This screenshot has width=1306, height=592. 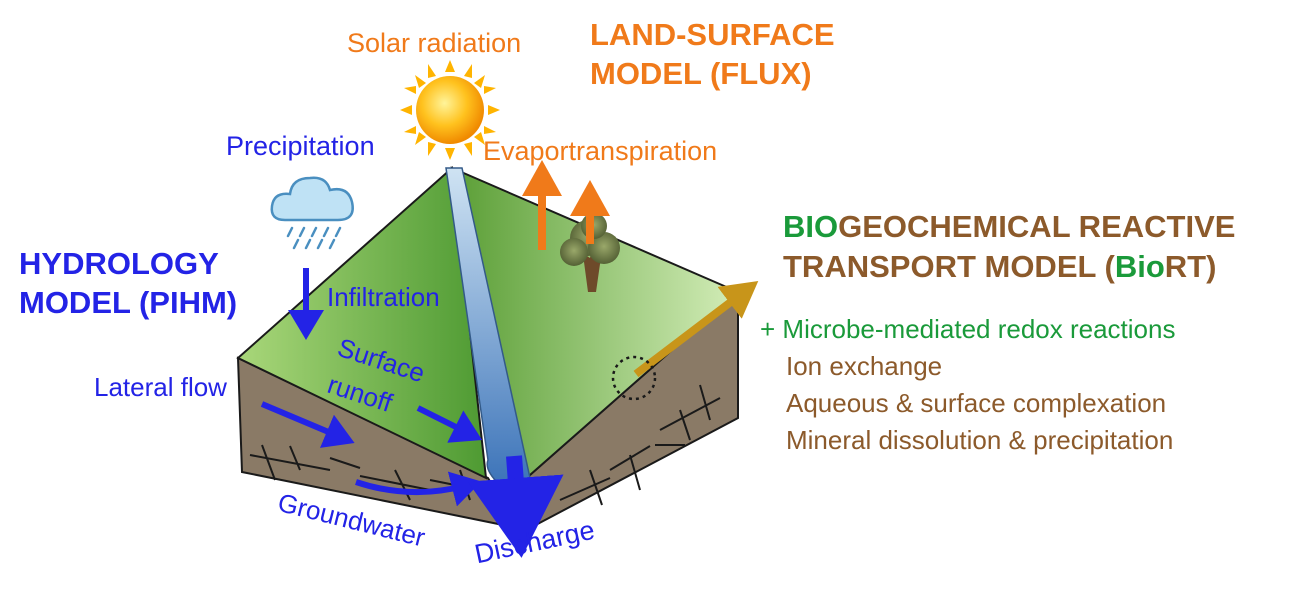 What do you see at coordinates (434, 43) in the screenshot?
I see `solar-radiation-label: Solar radiation` at bounding box center [434, 43].